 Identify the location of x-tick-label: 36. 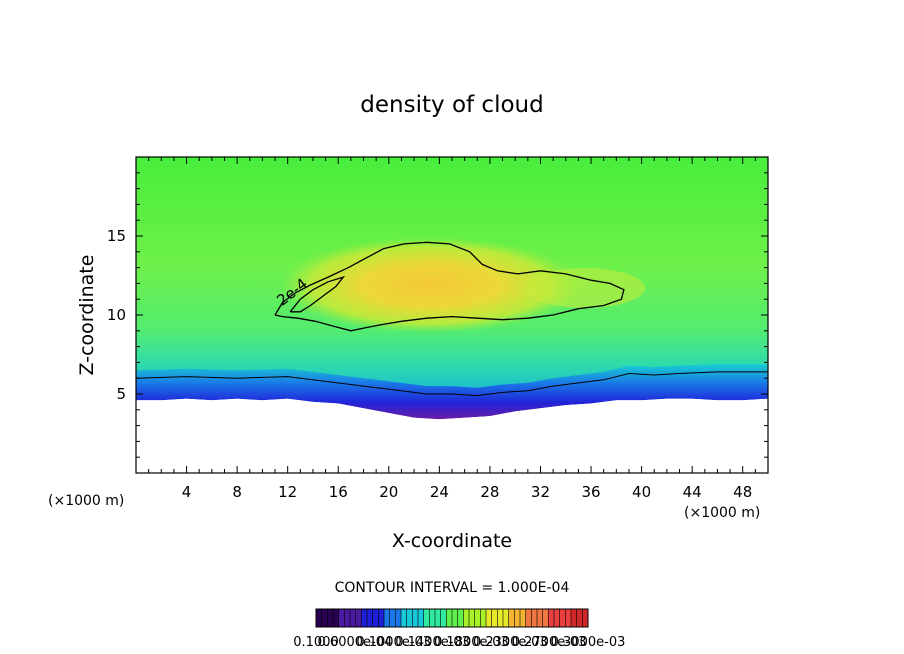
(590, 492).